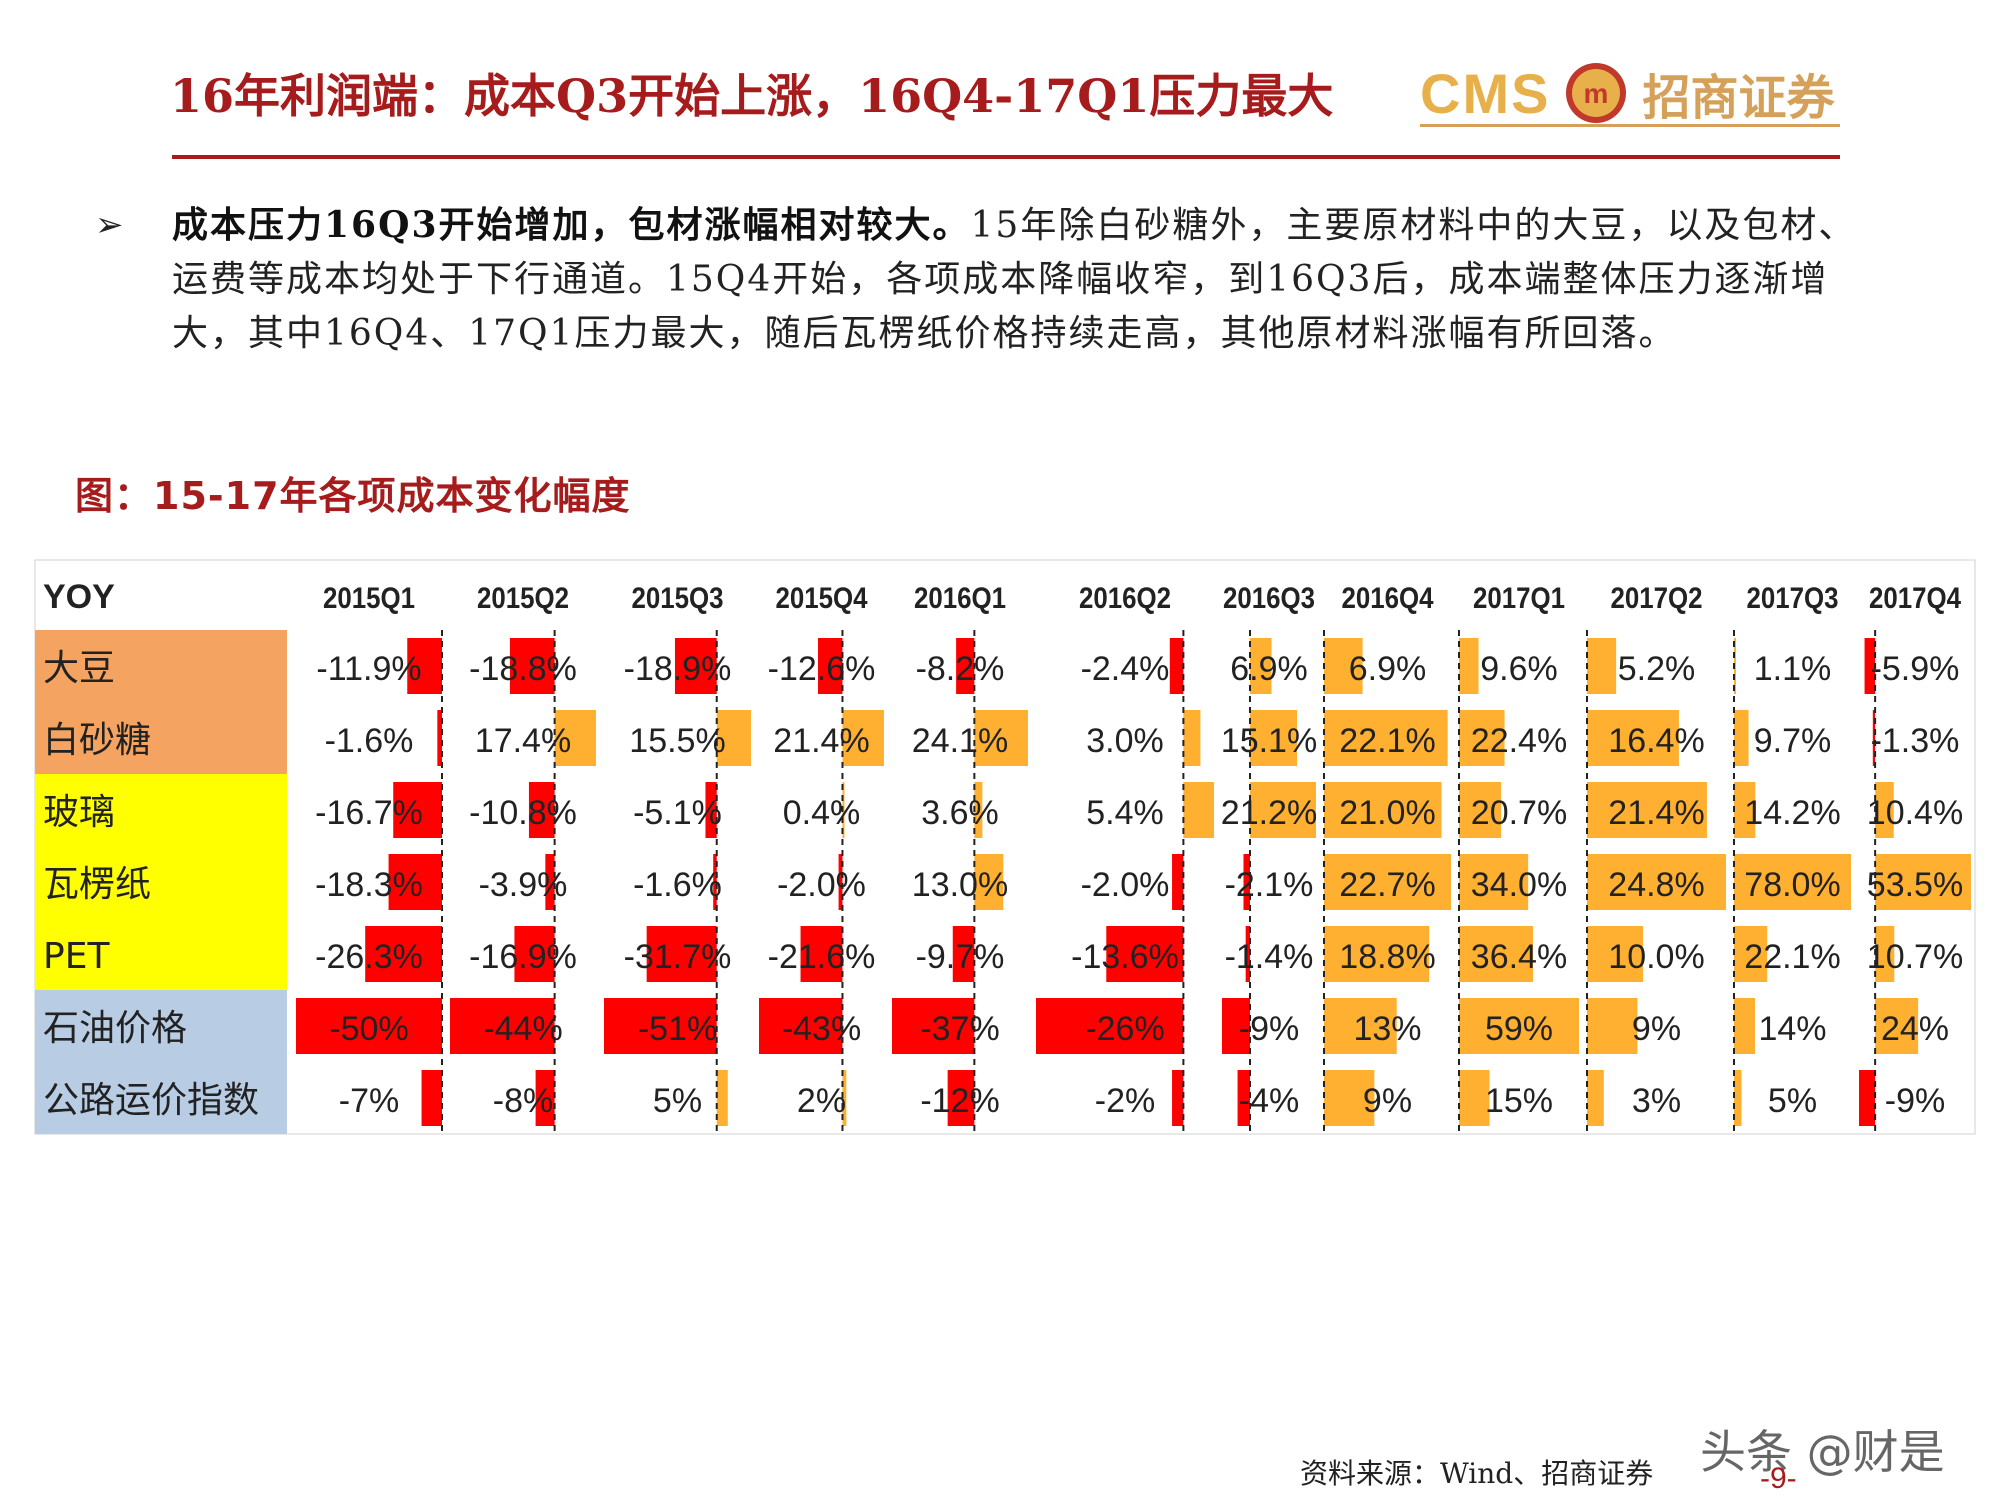 This screenshot has width=2000, height=1500. What do you see at coordinates (1656, 1101) in the screenshot?
I see `cell-value: 3%` at bounding box center [1656, 1101].